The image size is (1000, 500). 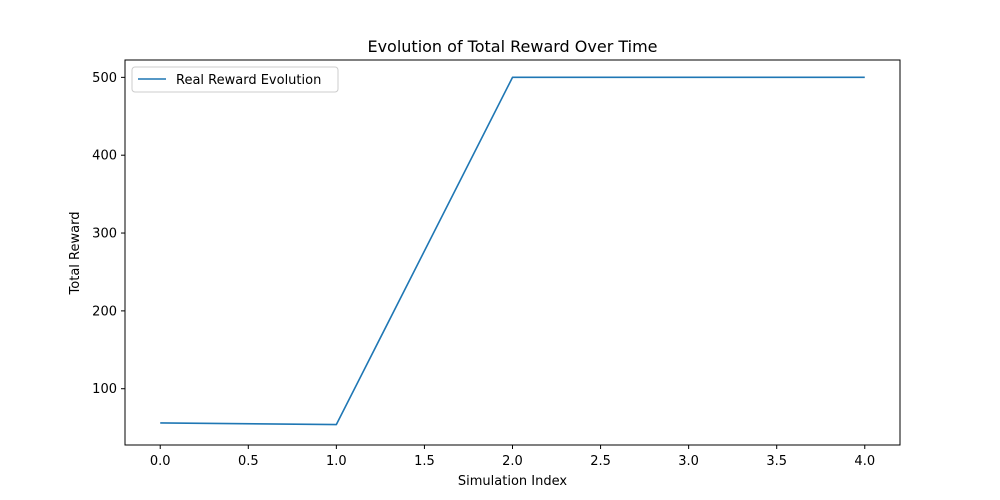 I want to click on x-tick-label: 3.5, so click(x=776, y=461).